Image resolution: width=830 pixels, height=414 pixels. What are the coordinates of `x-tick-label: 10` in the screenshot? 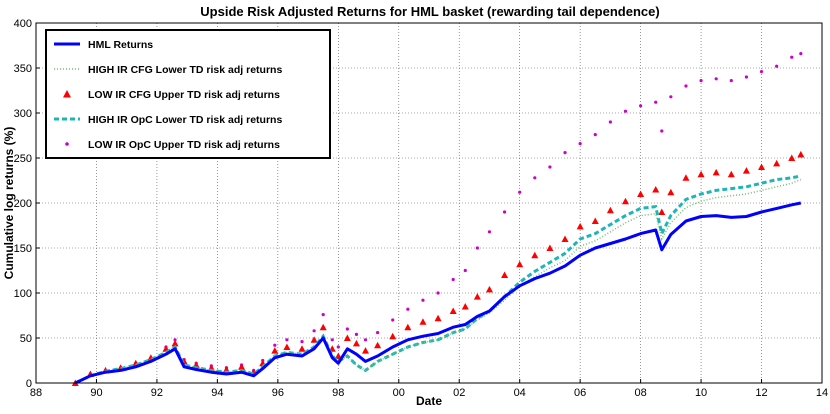 It's located at (701, 393).